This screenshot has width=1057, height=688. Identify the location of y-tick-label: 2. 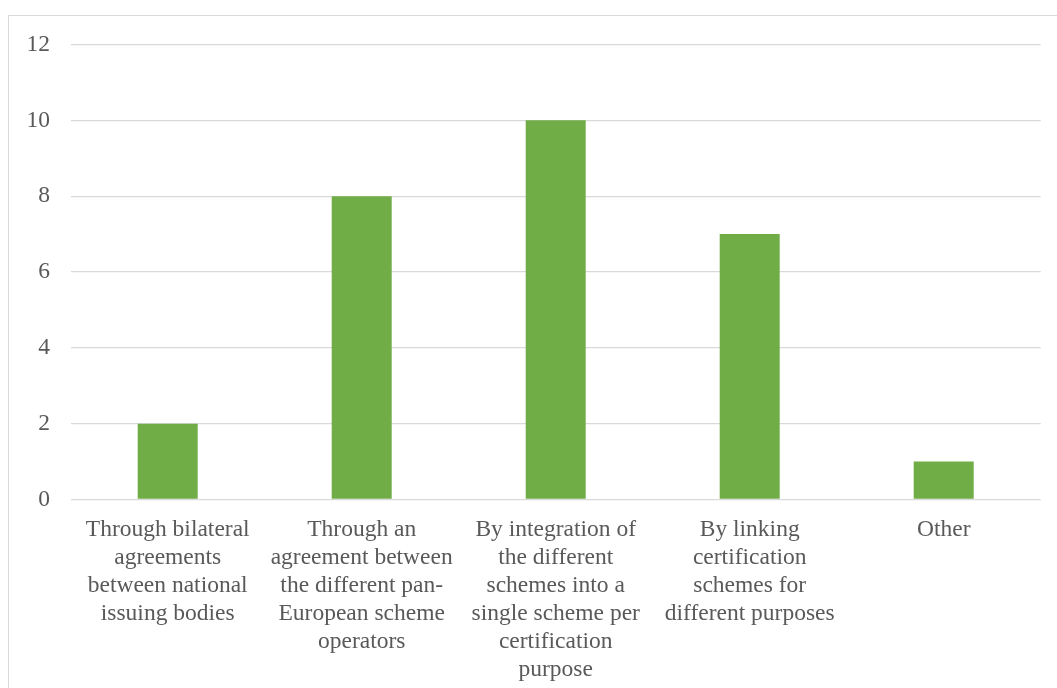
(44, 421).